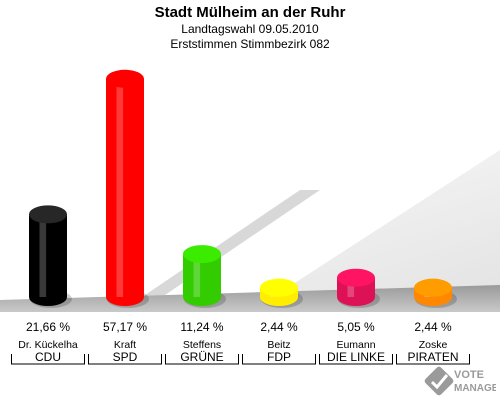 The width and height of the screenshot is (500, 400). What do you see at coordinates (356, 357) in the screenshot?
I see `party-label: DIE LINKE` at bounding box center [356, 357].